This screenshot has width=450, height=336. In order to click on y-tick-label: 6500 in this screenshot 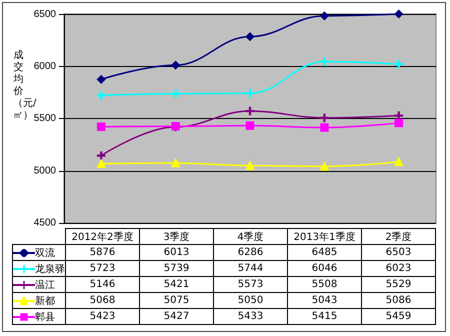, I will do `click(45, 14)`.